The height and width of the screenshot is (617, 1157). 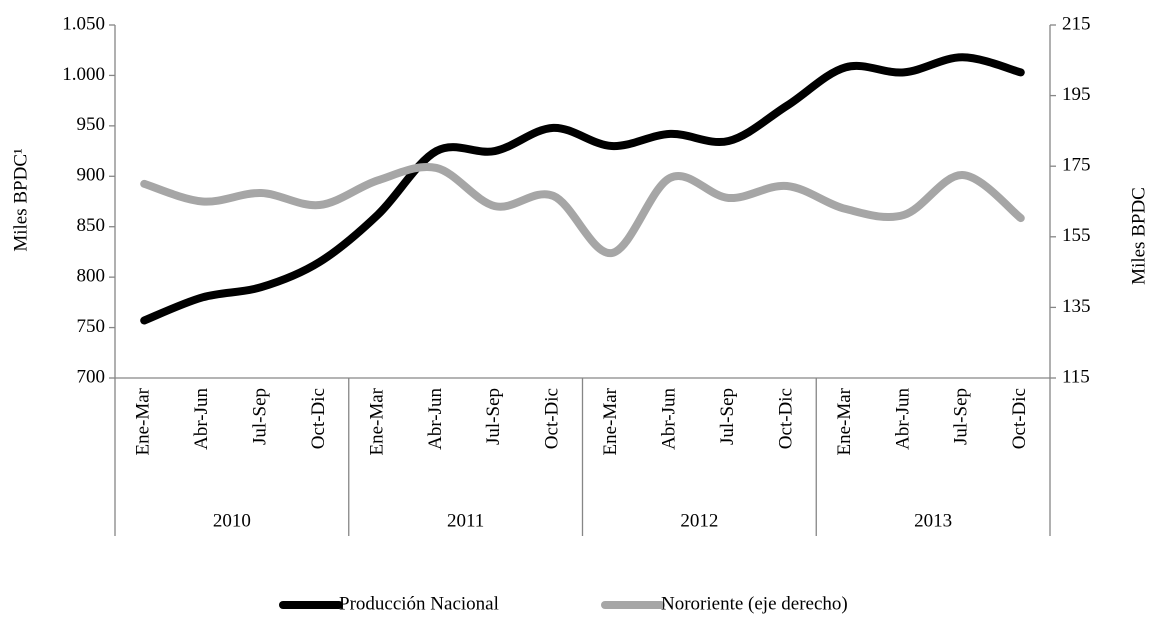 I want to click on y-tick-label: 850, so click(x=91, y=225).